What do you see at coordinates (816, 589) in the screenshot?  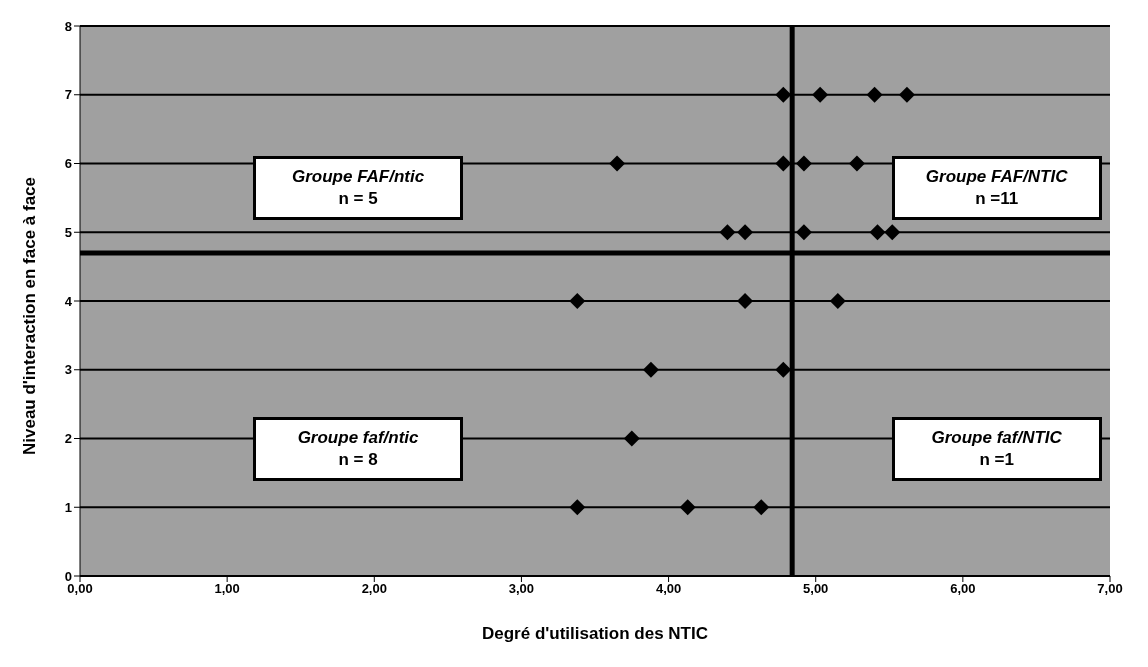 I see `x-tick-label: 5,00` at bounding box center [816, 589].